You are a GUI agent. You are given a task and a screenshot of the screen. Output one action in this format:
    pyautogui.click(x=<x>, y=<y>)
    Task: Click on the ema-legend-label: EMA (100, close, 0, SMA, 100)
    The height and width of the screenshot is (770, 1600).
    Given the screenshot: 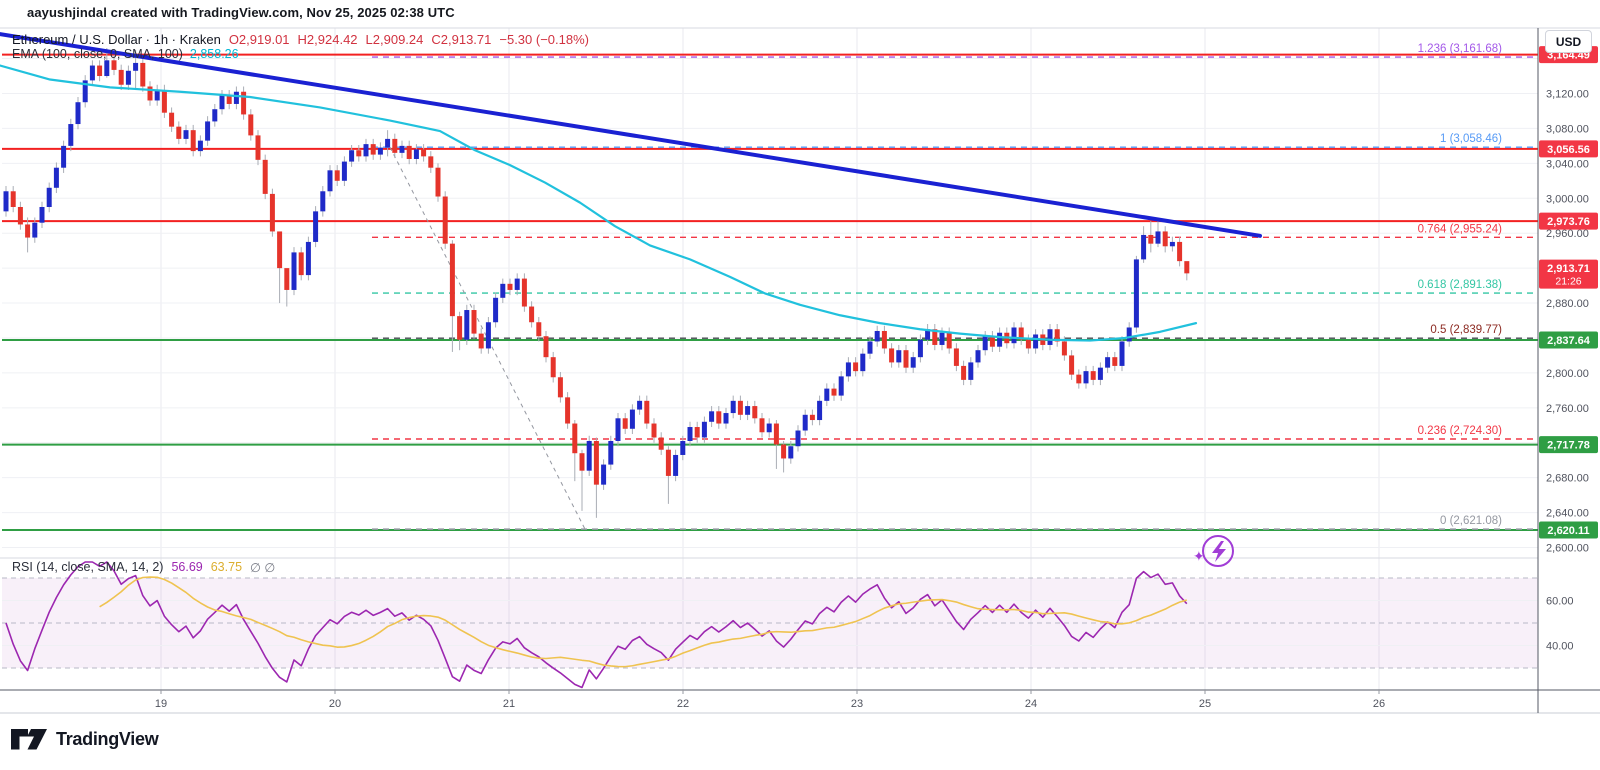 What is the action you would take?
    pyautogui.click(x=97, y=54)
    